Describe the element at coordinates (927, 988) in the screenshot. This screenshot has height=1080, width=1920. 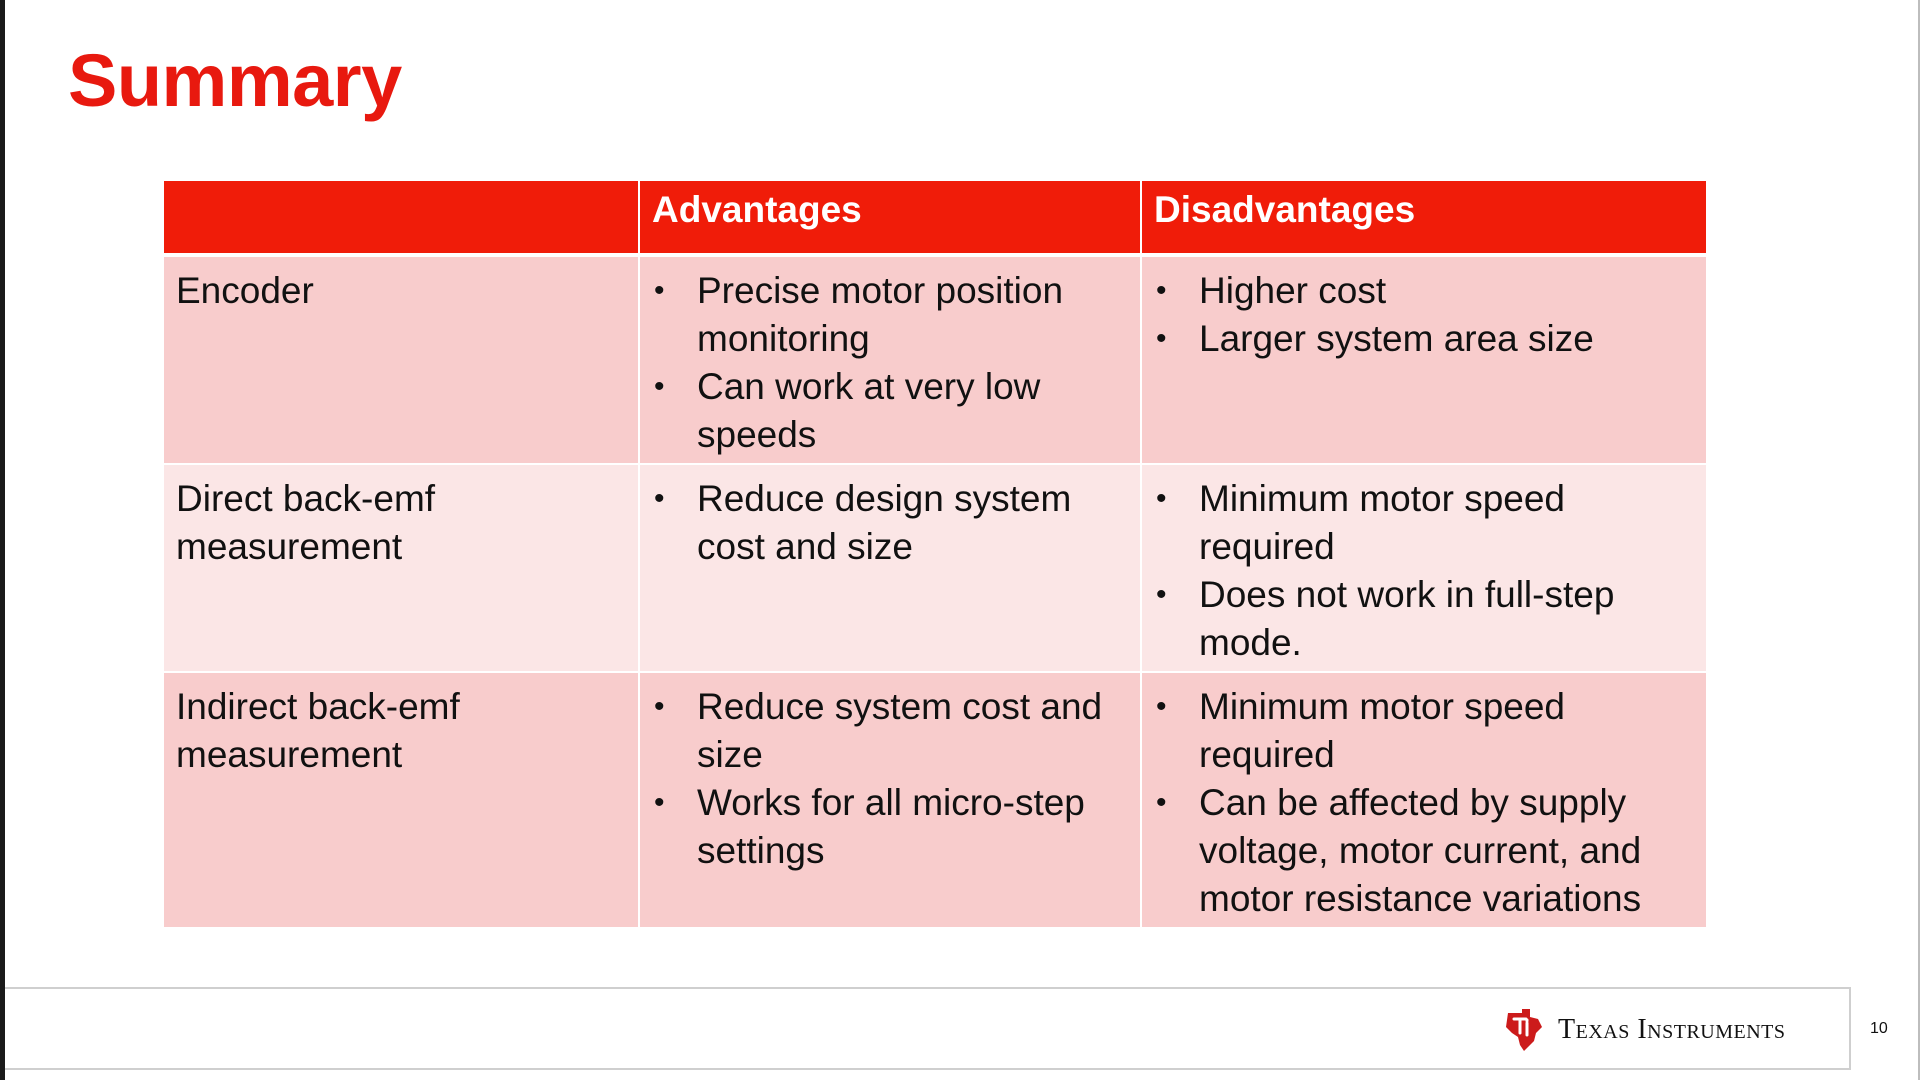
I see `footer-divider-top` at that location.